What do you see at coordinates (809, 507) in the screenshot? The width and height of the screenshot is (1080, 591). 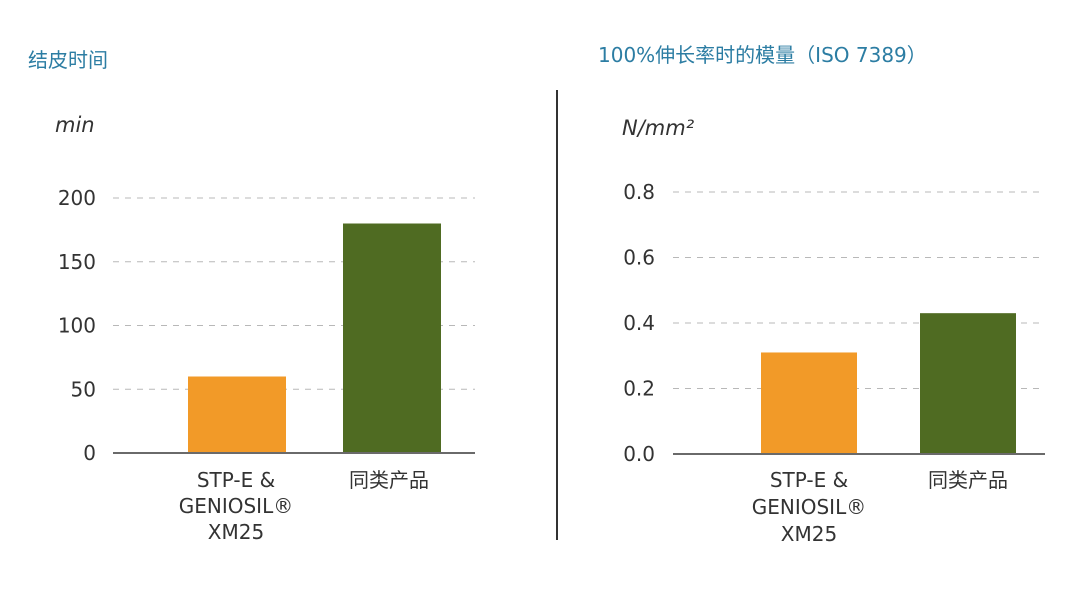 I see `right-category-label: GENIOSIL®` at bounding box center [809, 507].